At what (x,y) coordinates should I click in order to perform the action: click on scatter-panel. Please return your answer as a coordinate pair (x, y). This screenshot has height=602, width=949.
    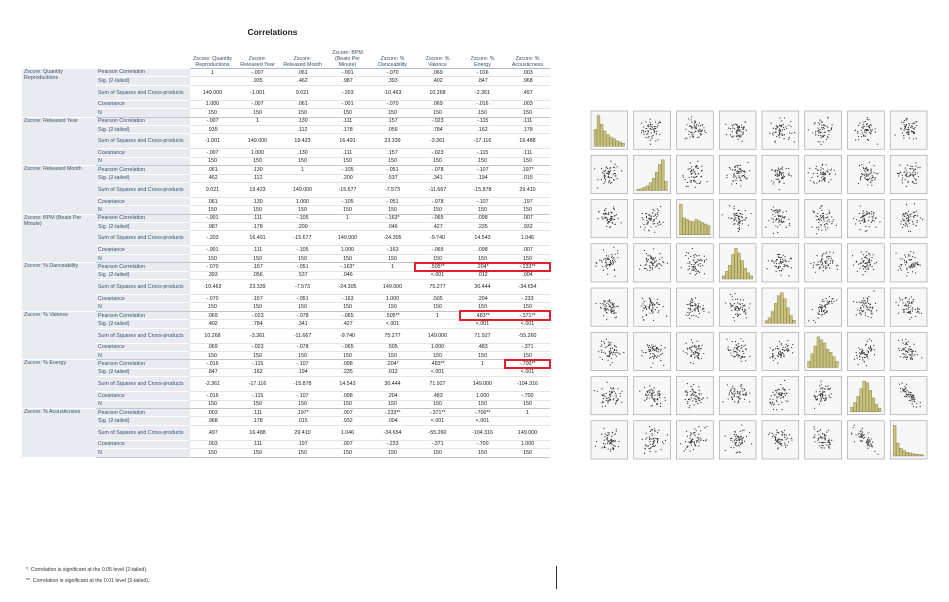
    Looking at the image, I should click on (737, 351).